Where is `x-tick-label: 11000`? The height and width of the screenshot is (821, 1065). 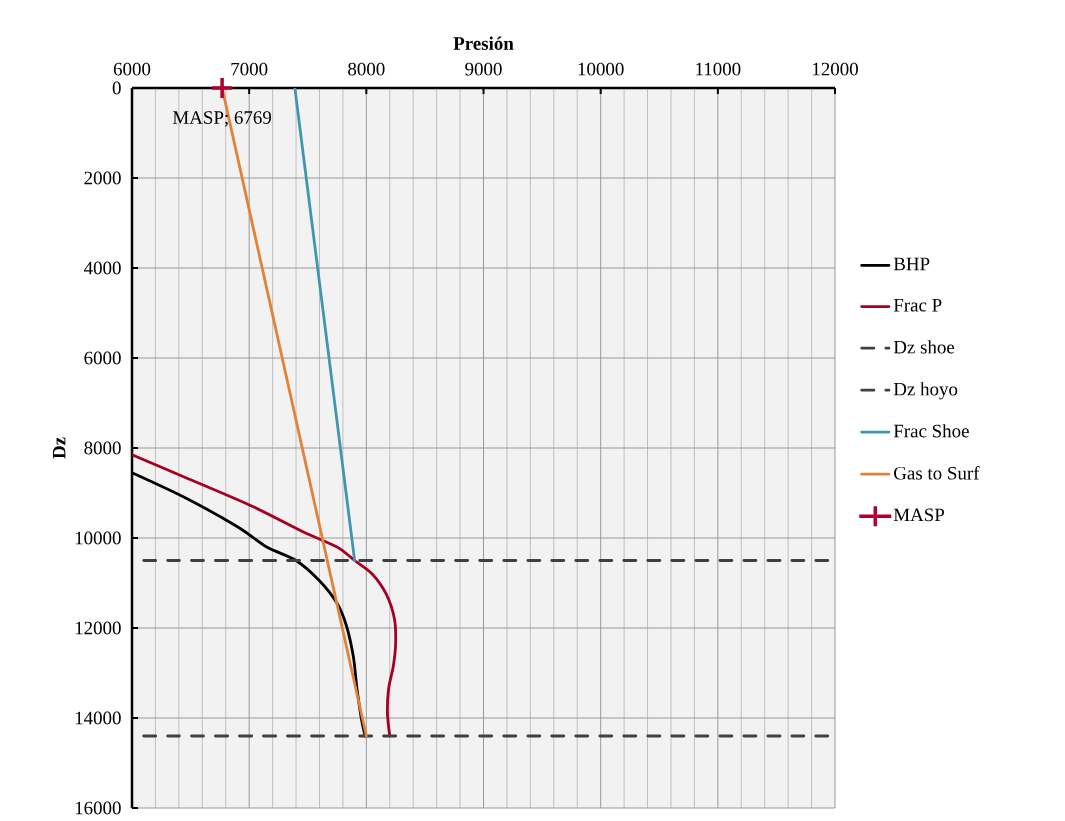 x-tick-label: 11000 is located at coordinates (718, 69).